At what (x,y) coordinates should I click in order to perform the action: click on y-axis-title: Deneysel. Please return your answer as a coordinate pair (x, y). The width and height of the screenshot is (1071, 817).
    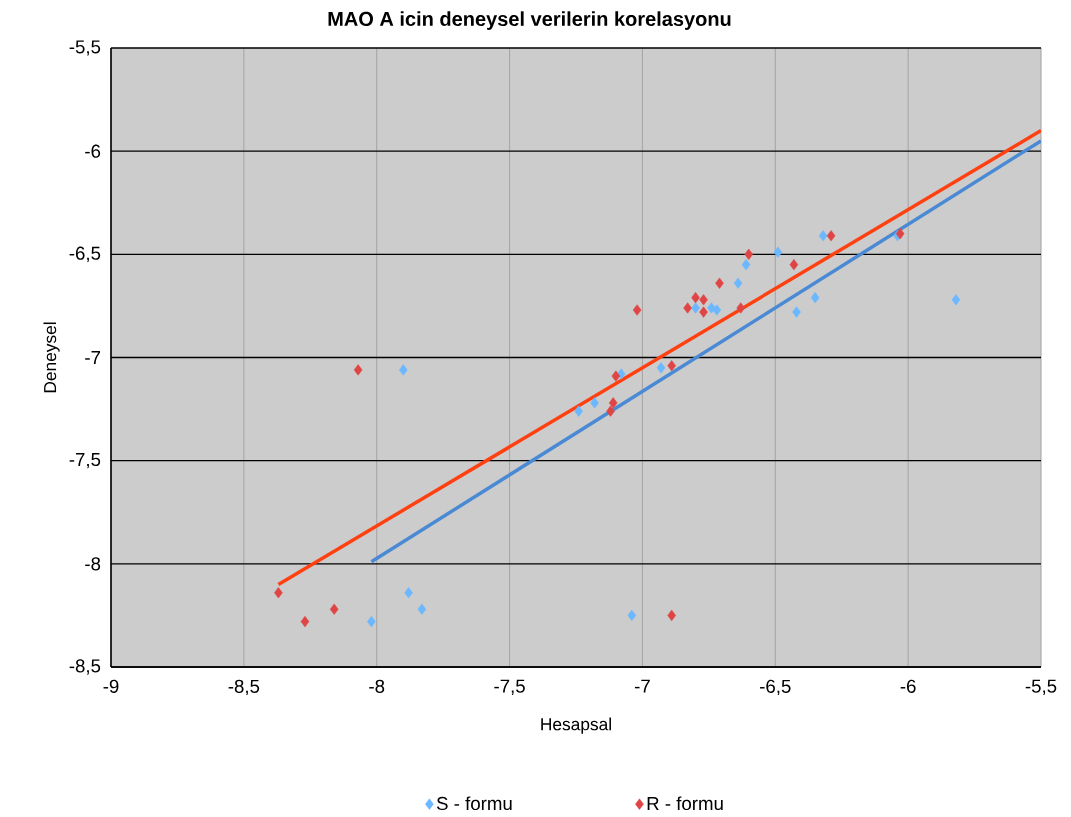
    Looking at the image, I should click on (51, 357).